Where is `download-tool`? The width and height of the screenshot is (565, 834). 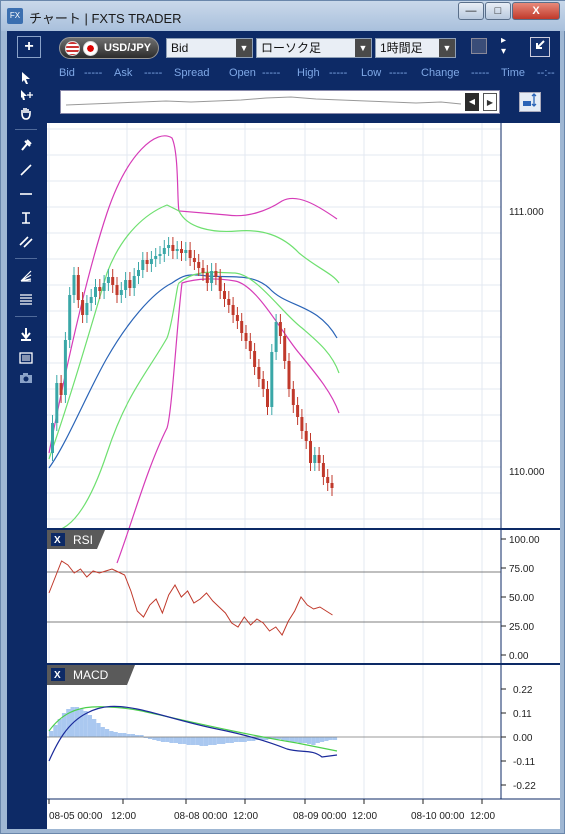
download-tool is located at coordinates (26, 336).